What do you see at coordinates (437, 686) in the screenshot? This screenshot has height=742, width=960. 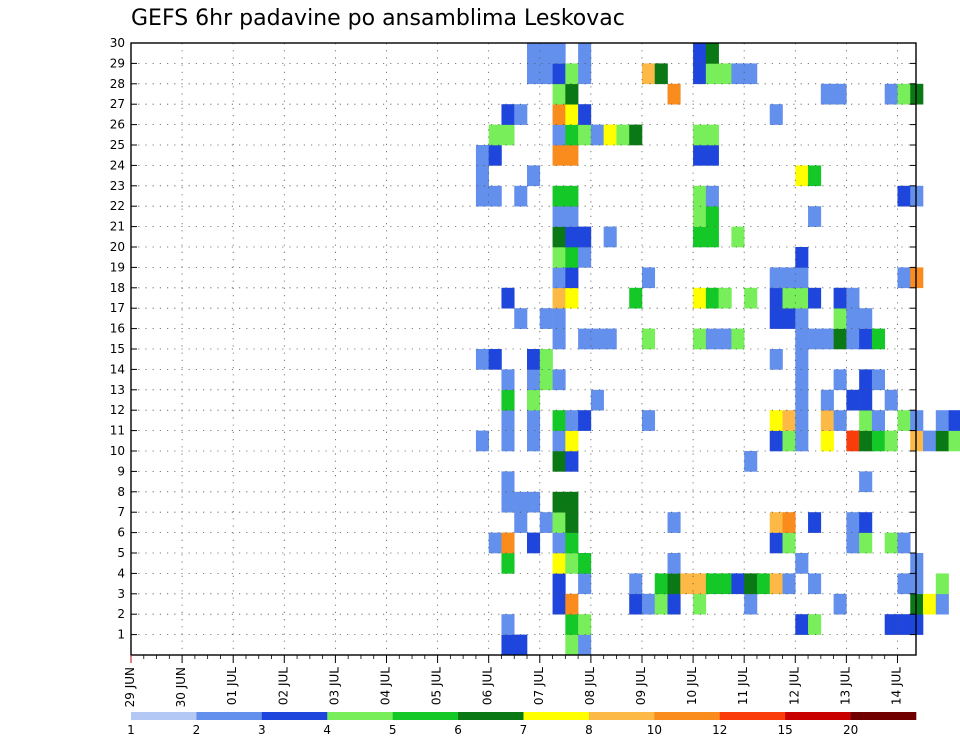 I see `x-tick-label: 05 JUL` at bounding box center [437, 686].